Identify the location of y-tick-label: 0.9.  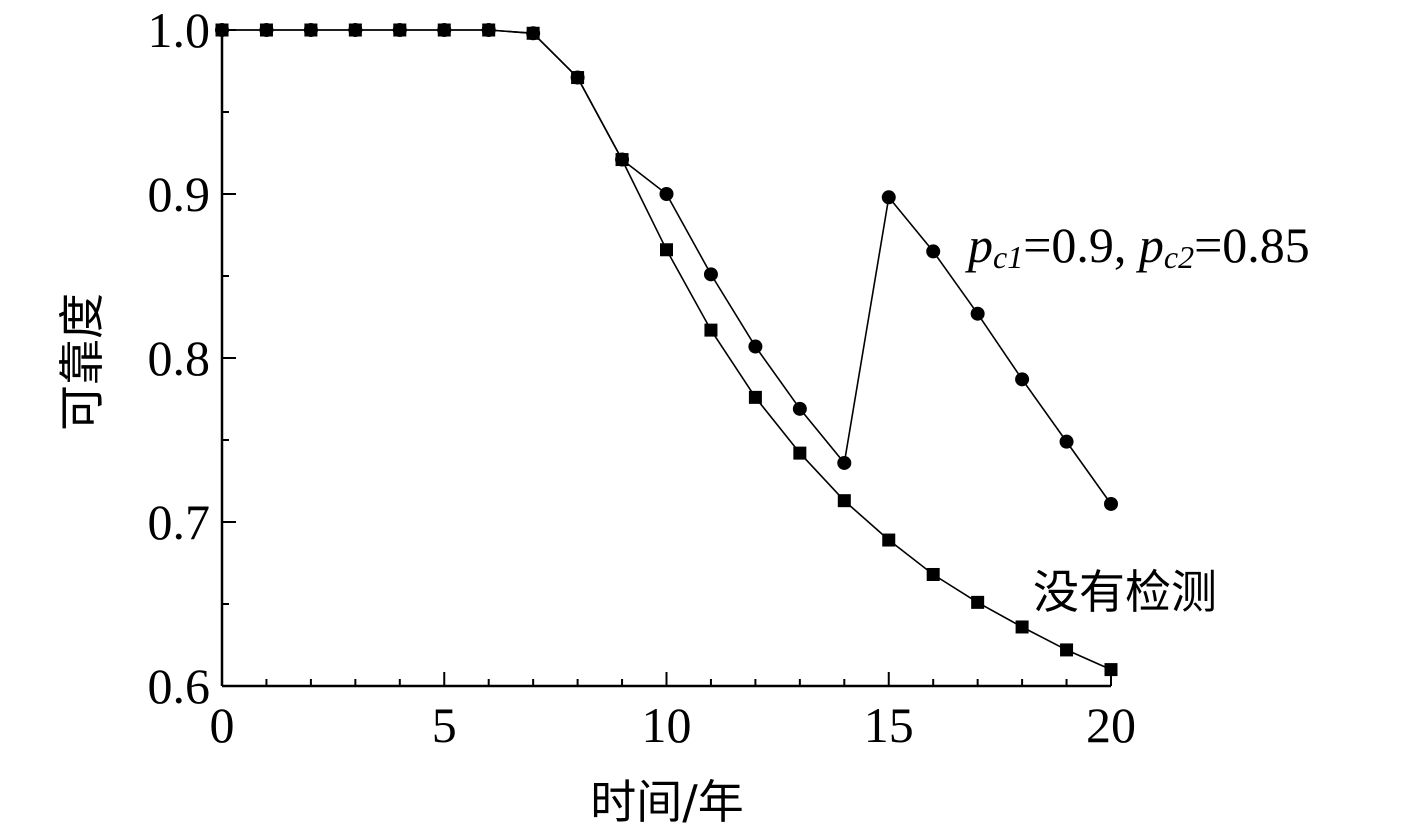
(179, 194).